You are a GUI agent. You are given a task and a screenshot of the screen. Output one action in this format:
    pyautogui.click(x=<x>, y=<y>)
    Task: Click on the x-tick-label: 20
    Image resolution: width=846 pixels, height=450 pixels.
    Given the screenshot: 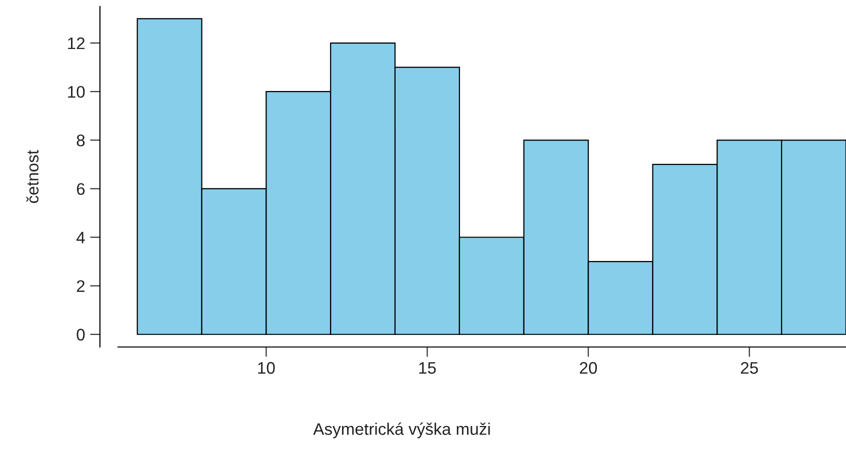 What is the action you would take?
    pyautogui.click(x=588, y=368)
    